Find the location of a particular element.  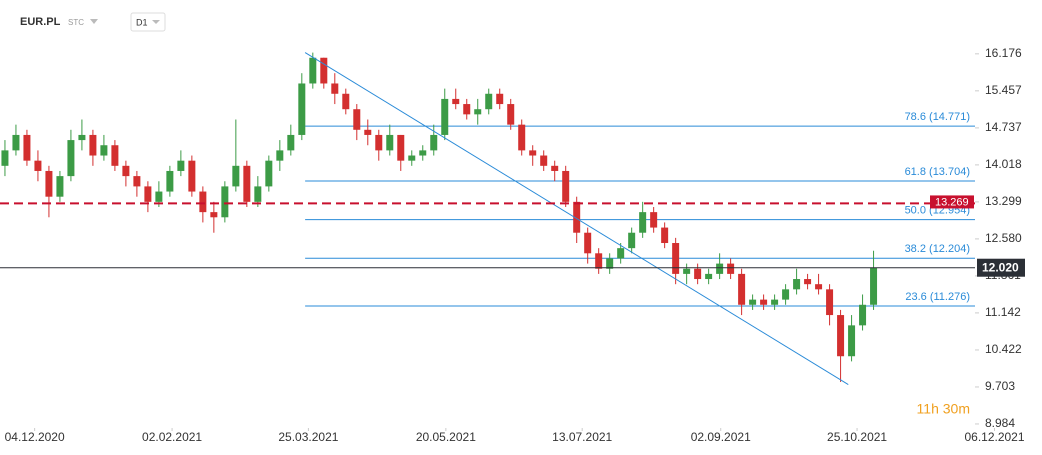

x-tick-label: 06.12.2021 is located at coordinates (994, 437).